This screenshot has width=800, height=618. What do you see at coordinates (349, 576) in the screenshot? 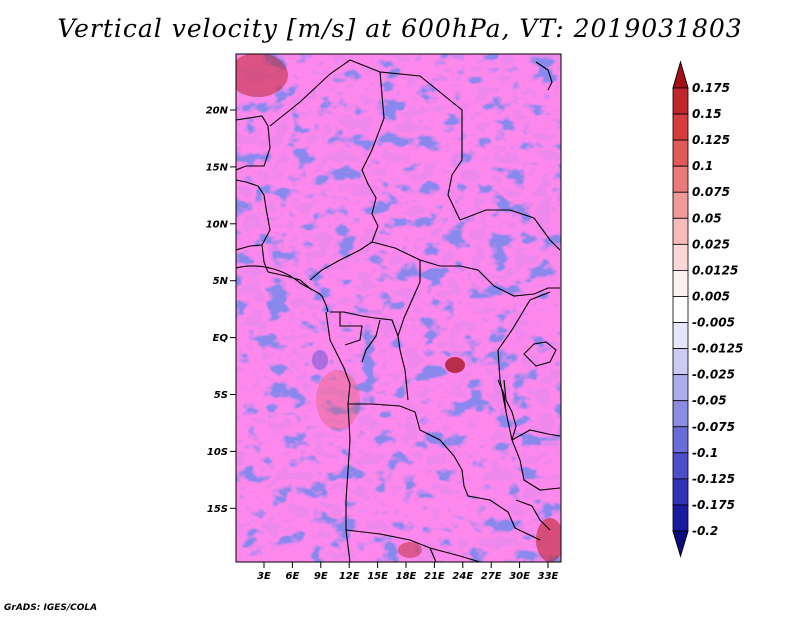
I see `lon-tick-label: 12E` at bounding box center [349, 576].